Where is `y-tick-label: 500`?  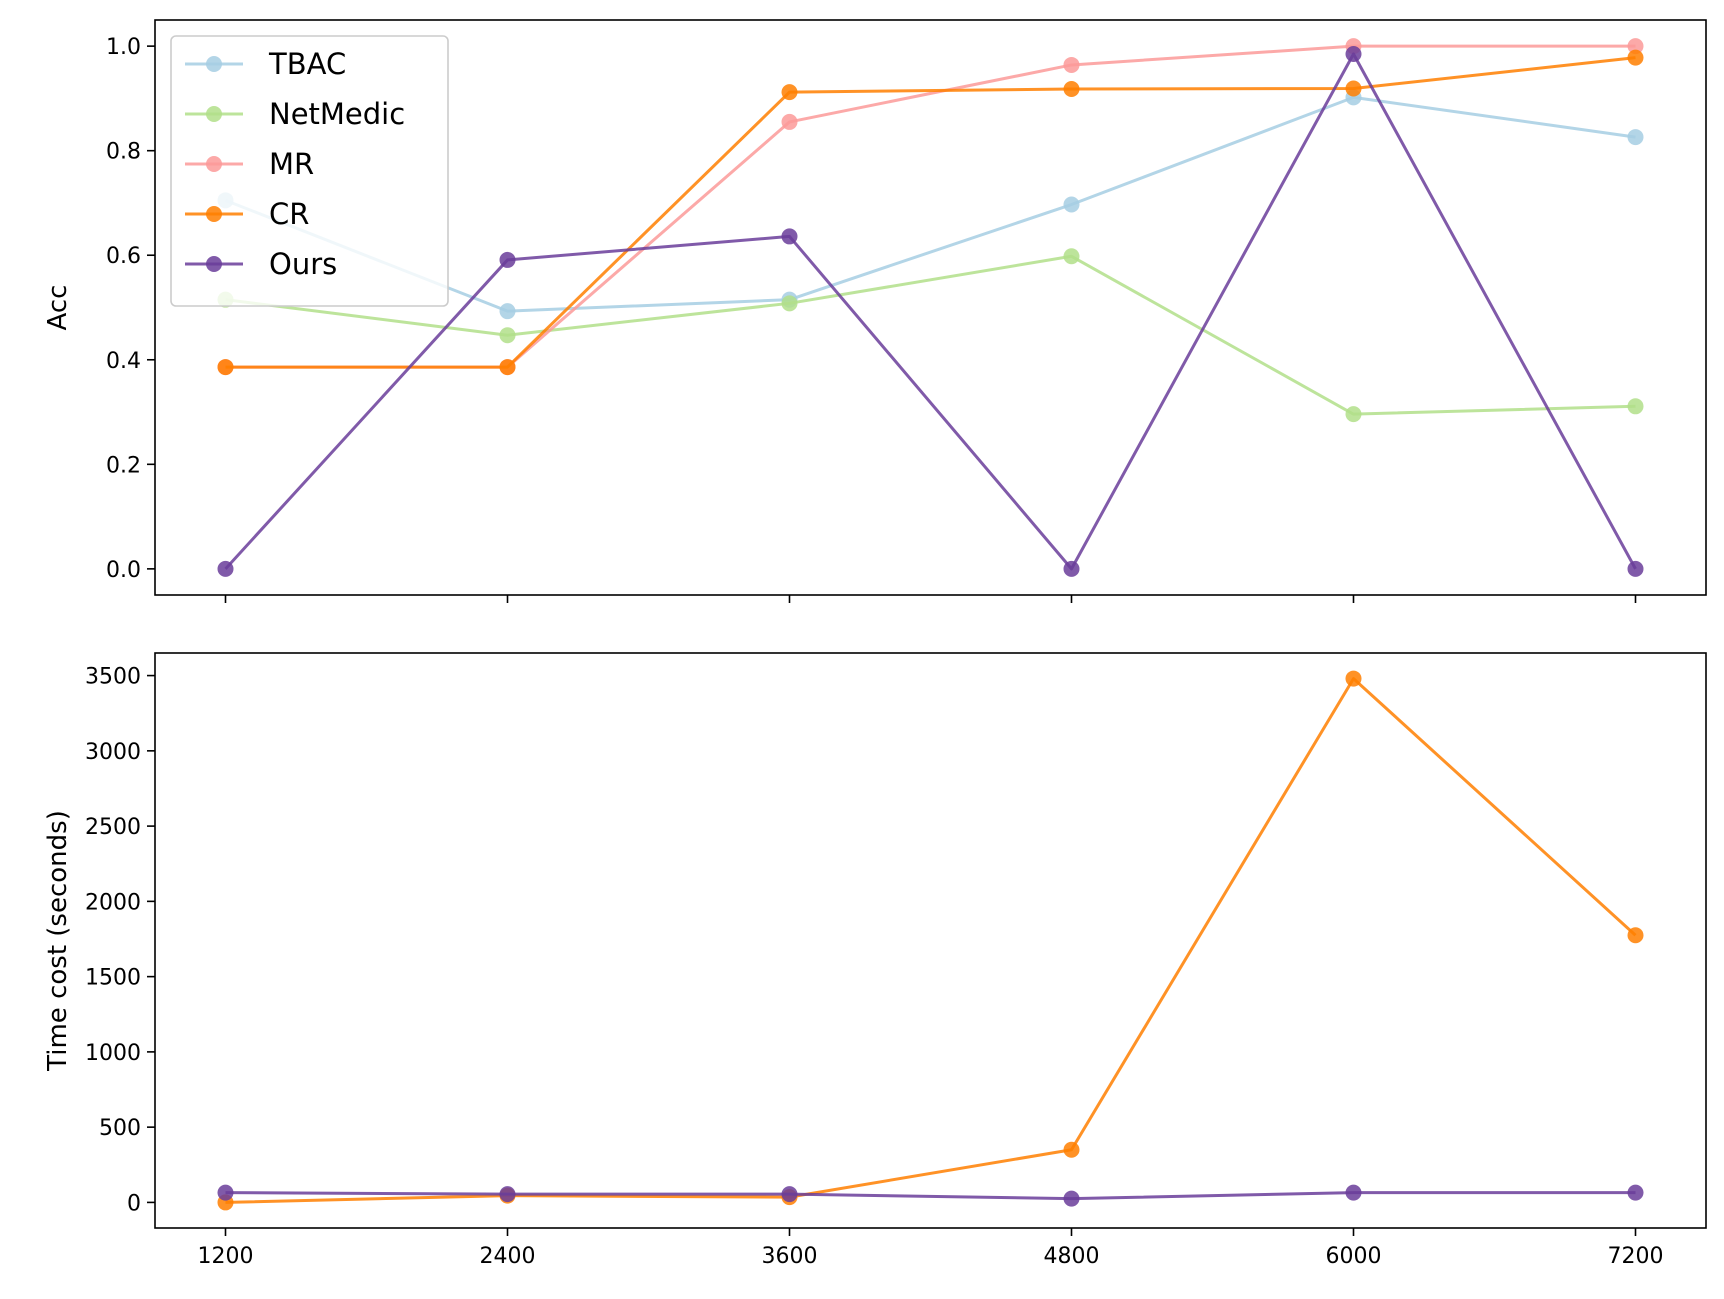
y-tick-label: 500 is located at coordinates (120, 1128).